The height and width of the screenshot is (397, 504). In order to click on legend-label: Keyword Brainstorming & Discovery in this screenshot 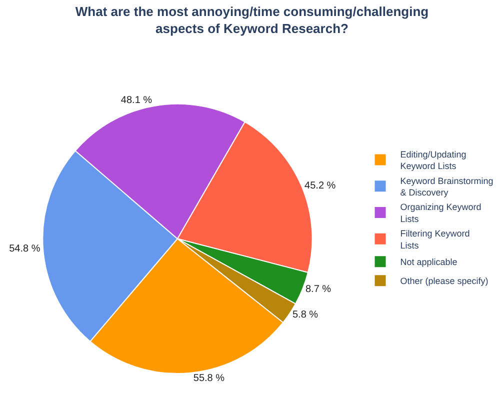, I will do `click(447, 187)`.